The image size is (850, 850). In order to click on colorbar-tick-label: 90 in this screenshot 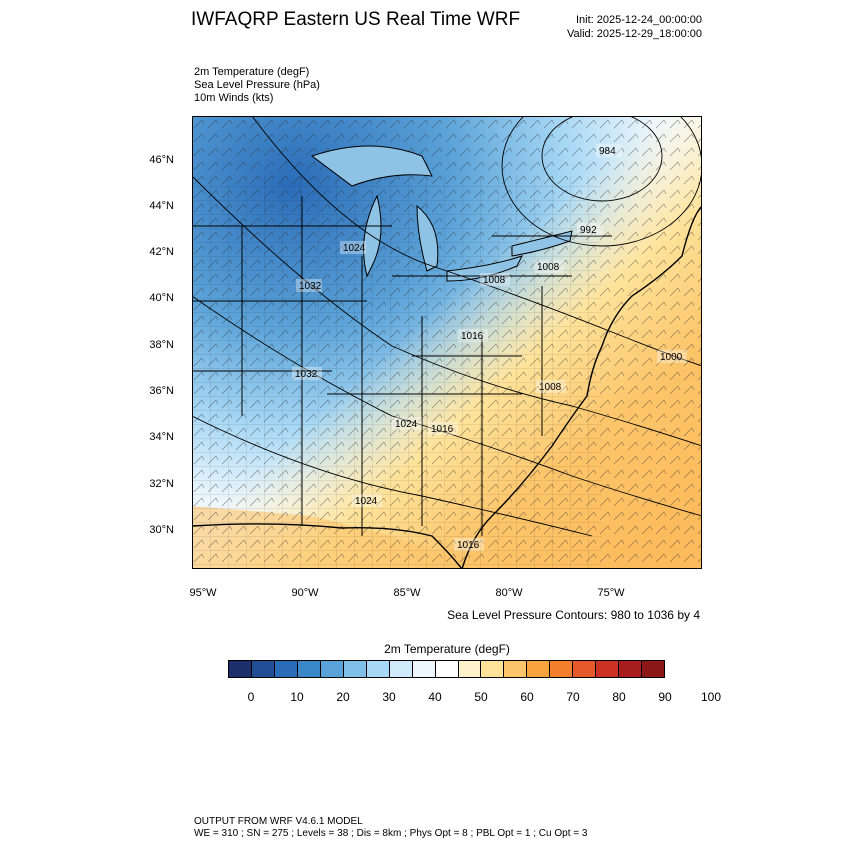, I will do `click(665, 697)`.